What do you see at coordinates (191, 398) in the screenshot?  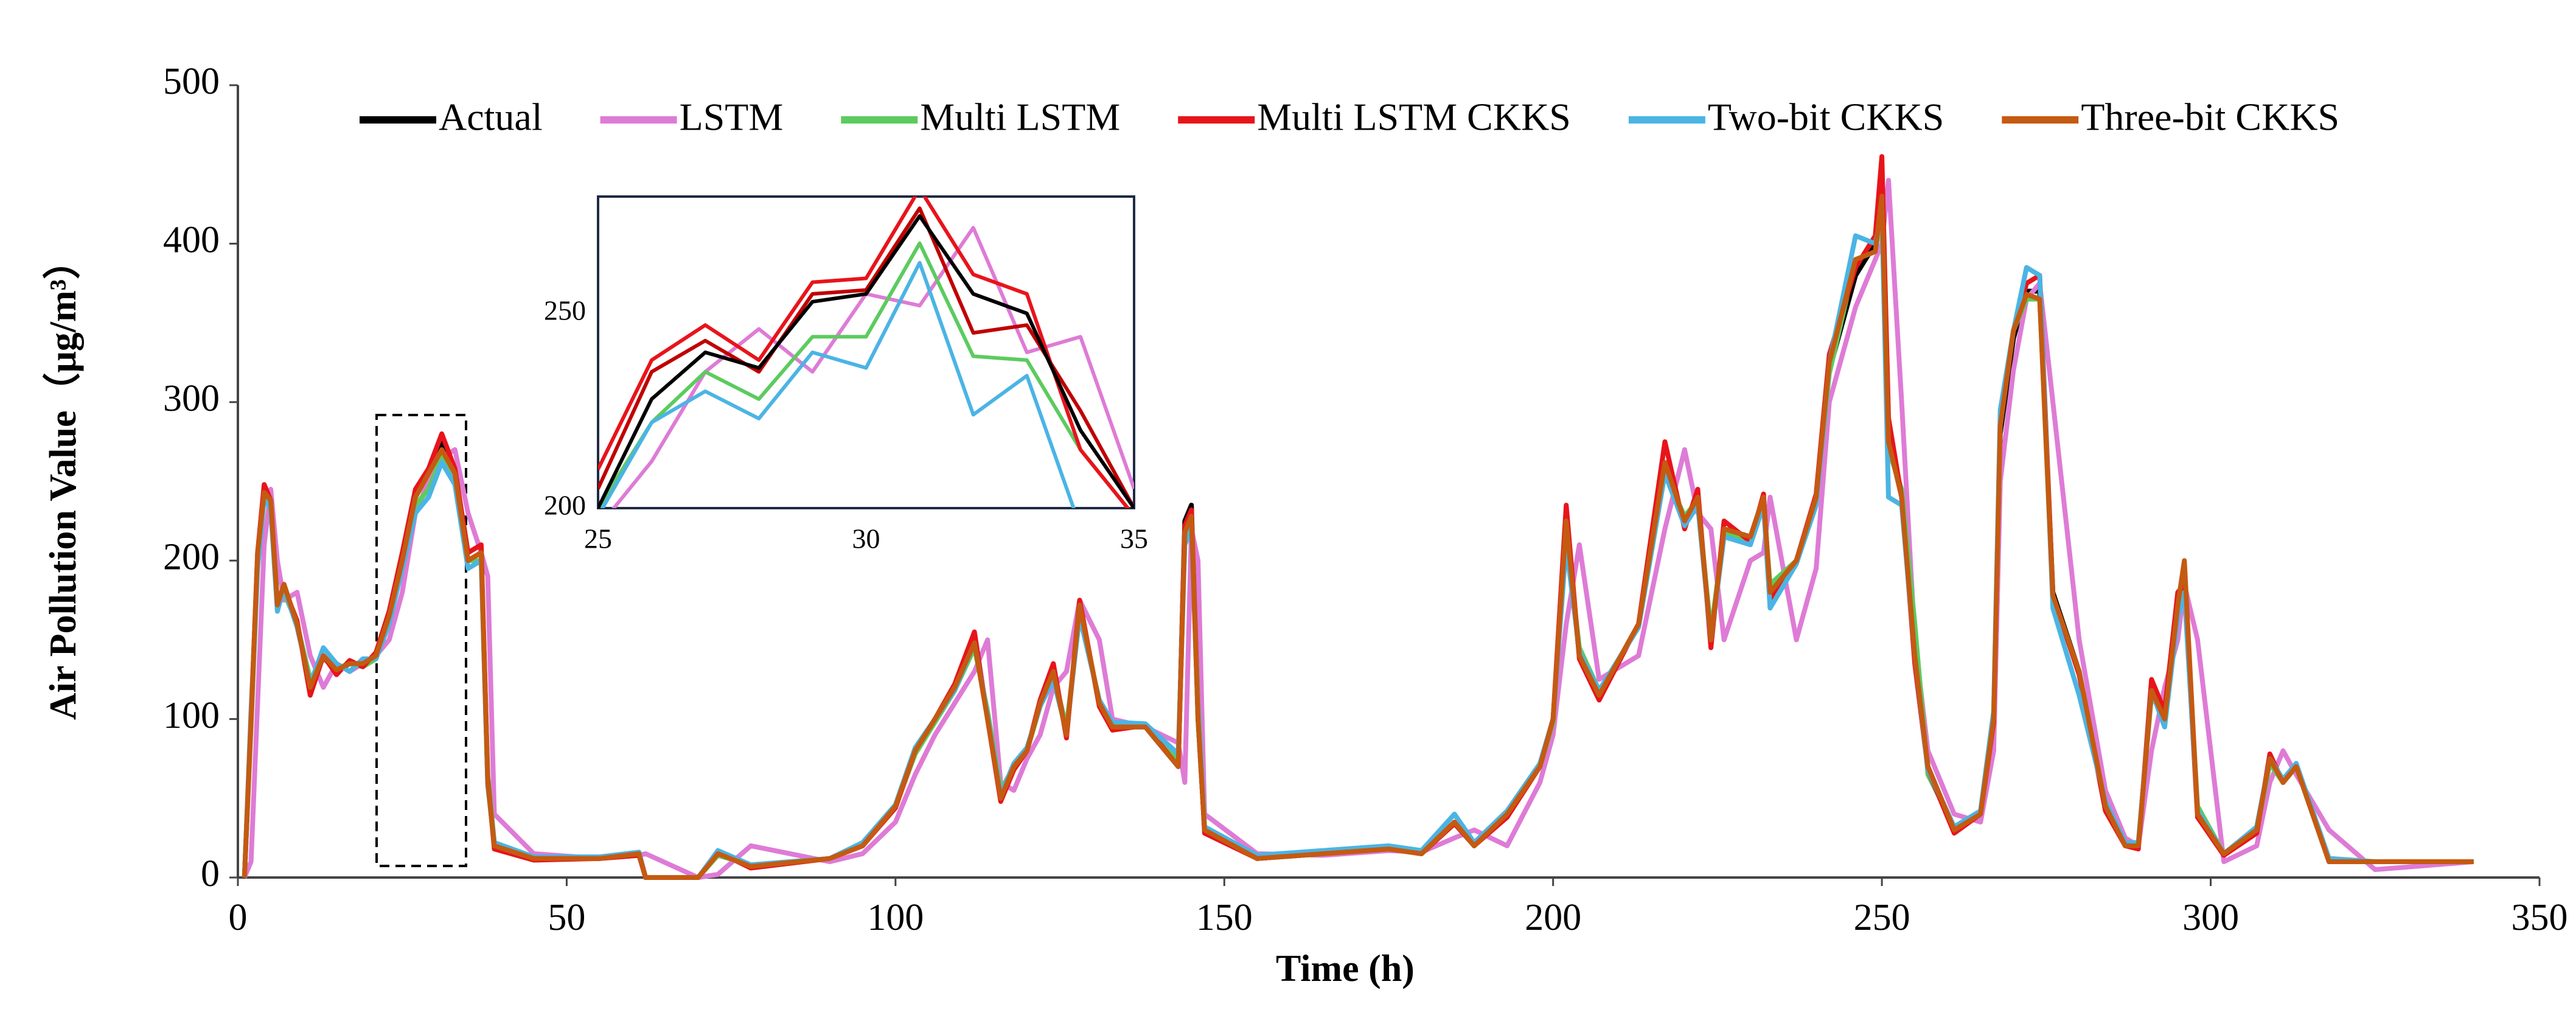 I see `y-tick-label: 300` at bounding box center [191, 398].